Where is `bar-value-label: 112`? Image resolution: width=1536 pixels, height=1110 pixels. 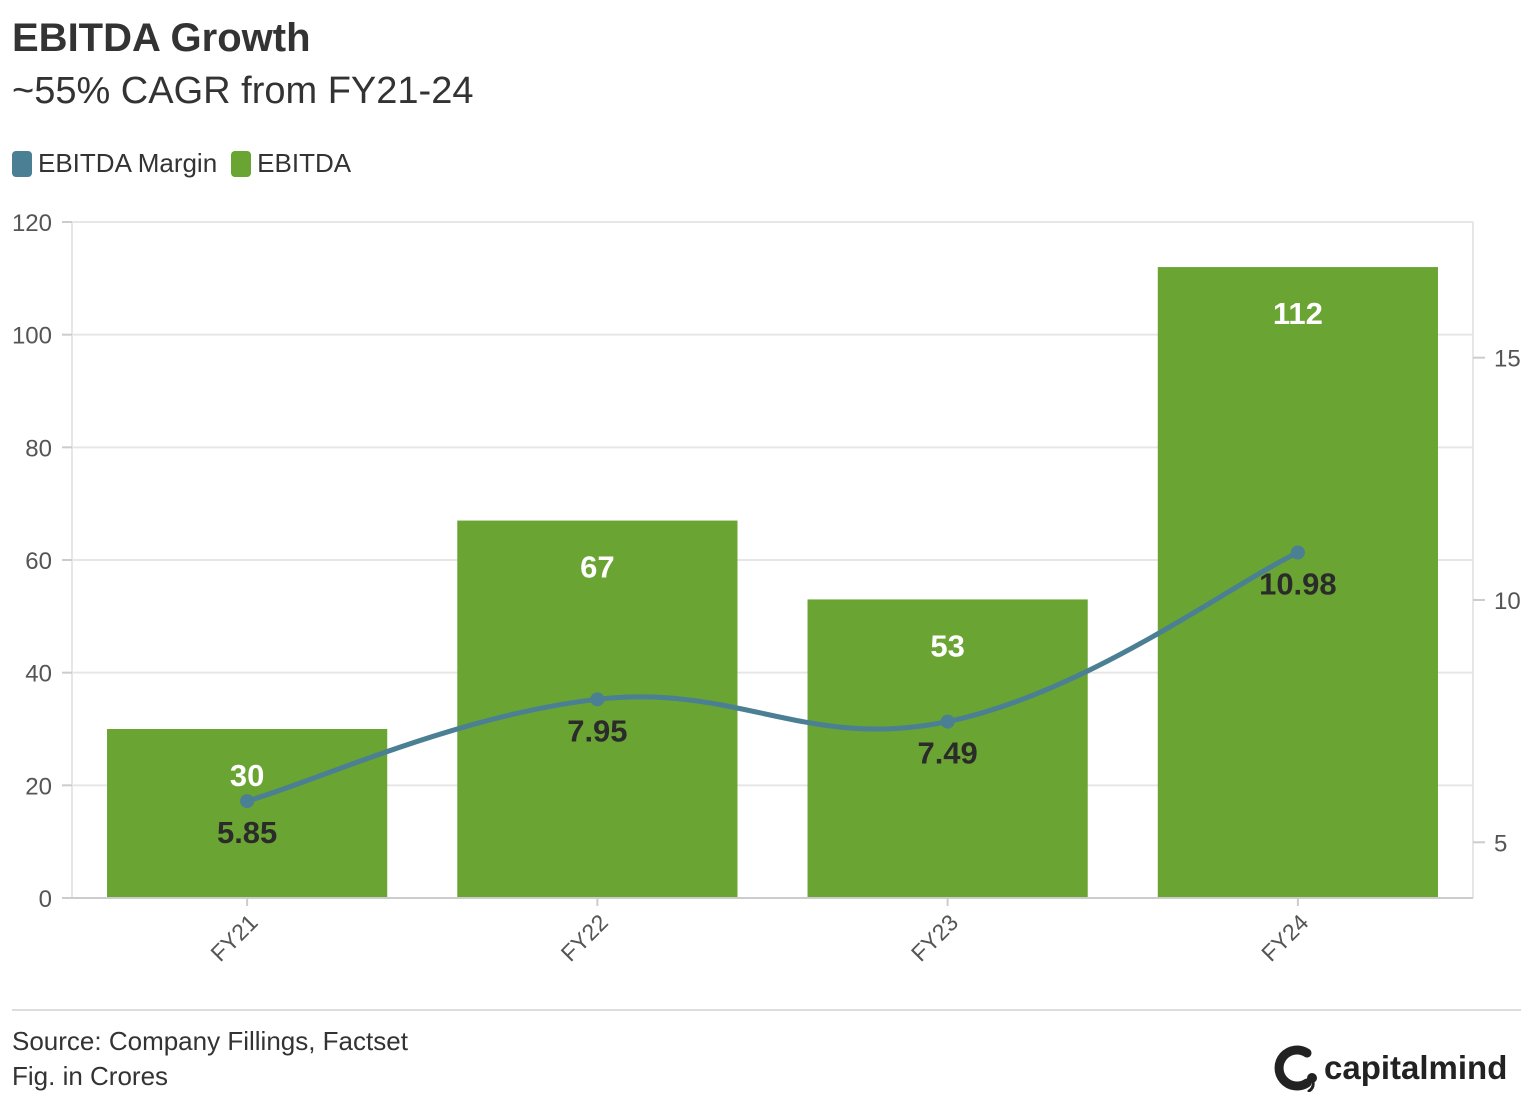 bar-value-label: 112 is located at coordinates (1298, 313).